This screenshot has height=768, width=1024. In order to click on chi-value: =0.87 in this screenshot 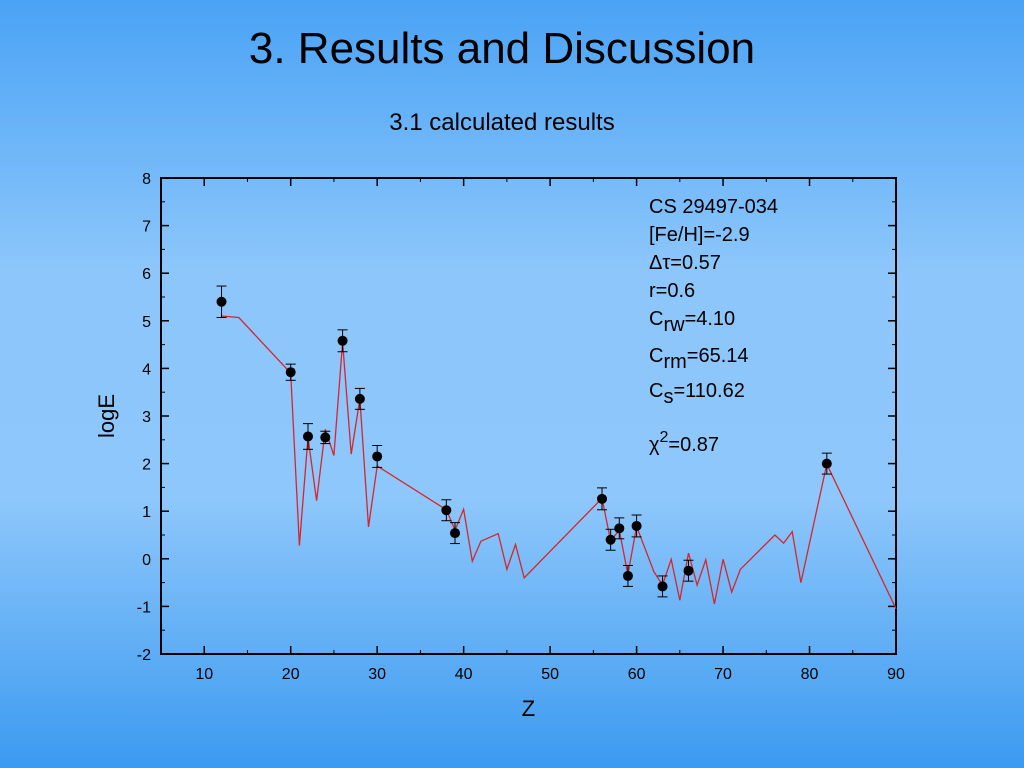, I will do `click(694, 445)`.